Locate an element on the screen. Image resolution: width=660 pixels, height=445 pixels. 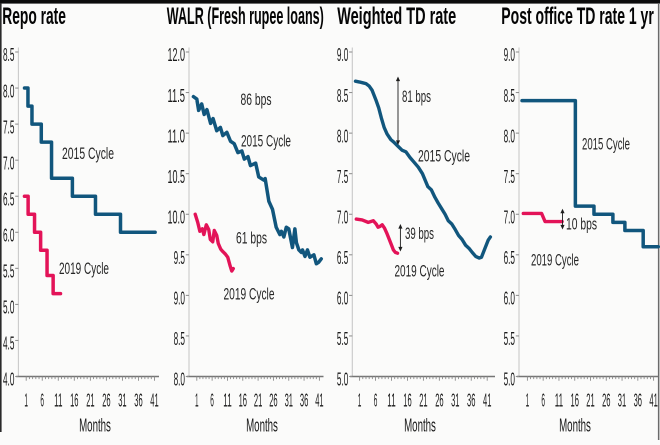
svg-text: 61 bps is located at coordinates (251, 238).